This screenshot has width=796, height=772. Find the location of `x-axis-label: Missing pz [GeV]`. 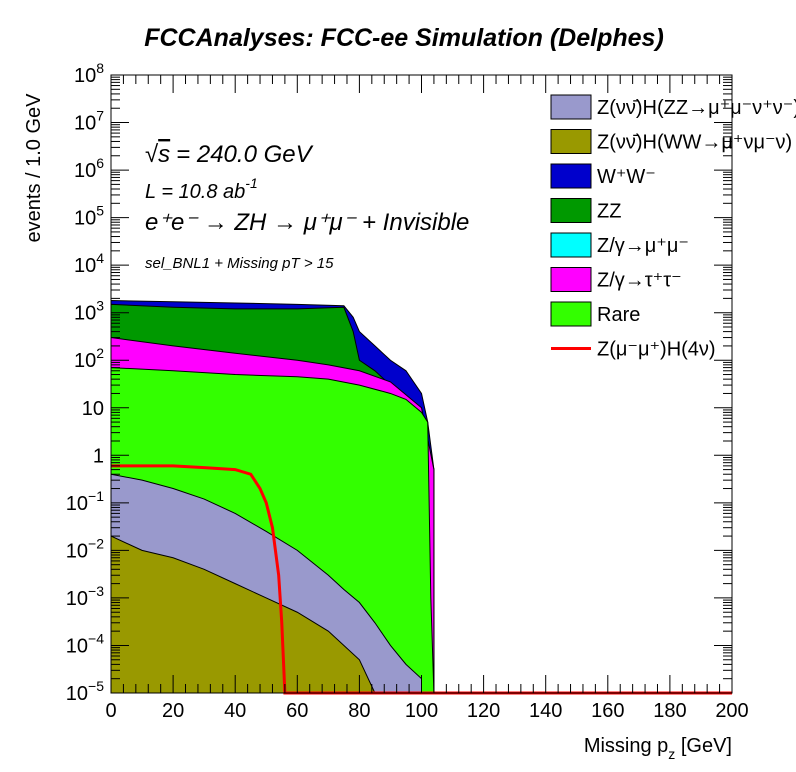

x-axis-label: Missing pz [GeV] is located at coordinates (658, 748).